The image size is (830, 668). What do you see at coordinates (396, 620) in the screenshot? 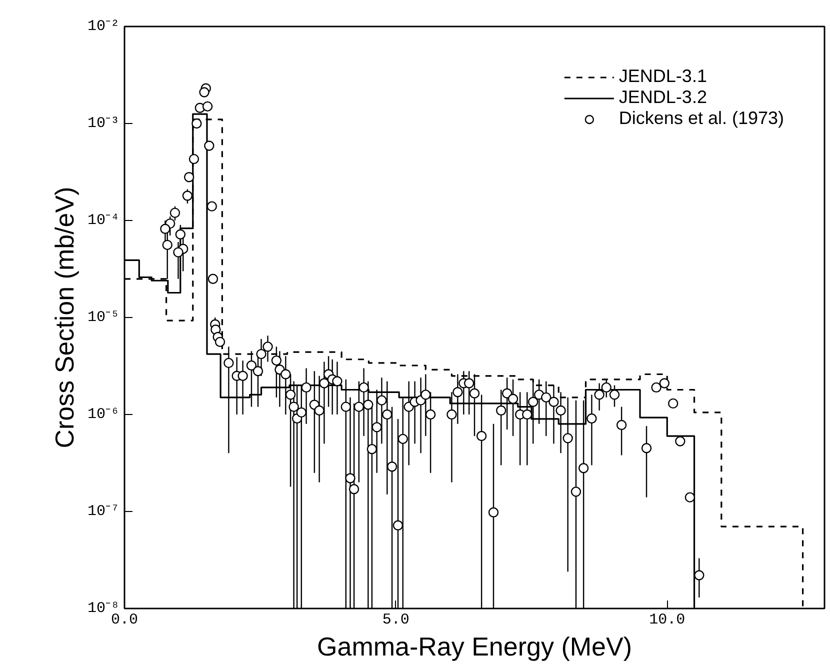
I see `x-tick-label: 5.0` at bounding box center [396, 620].